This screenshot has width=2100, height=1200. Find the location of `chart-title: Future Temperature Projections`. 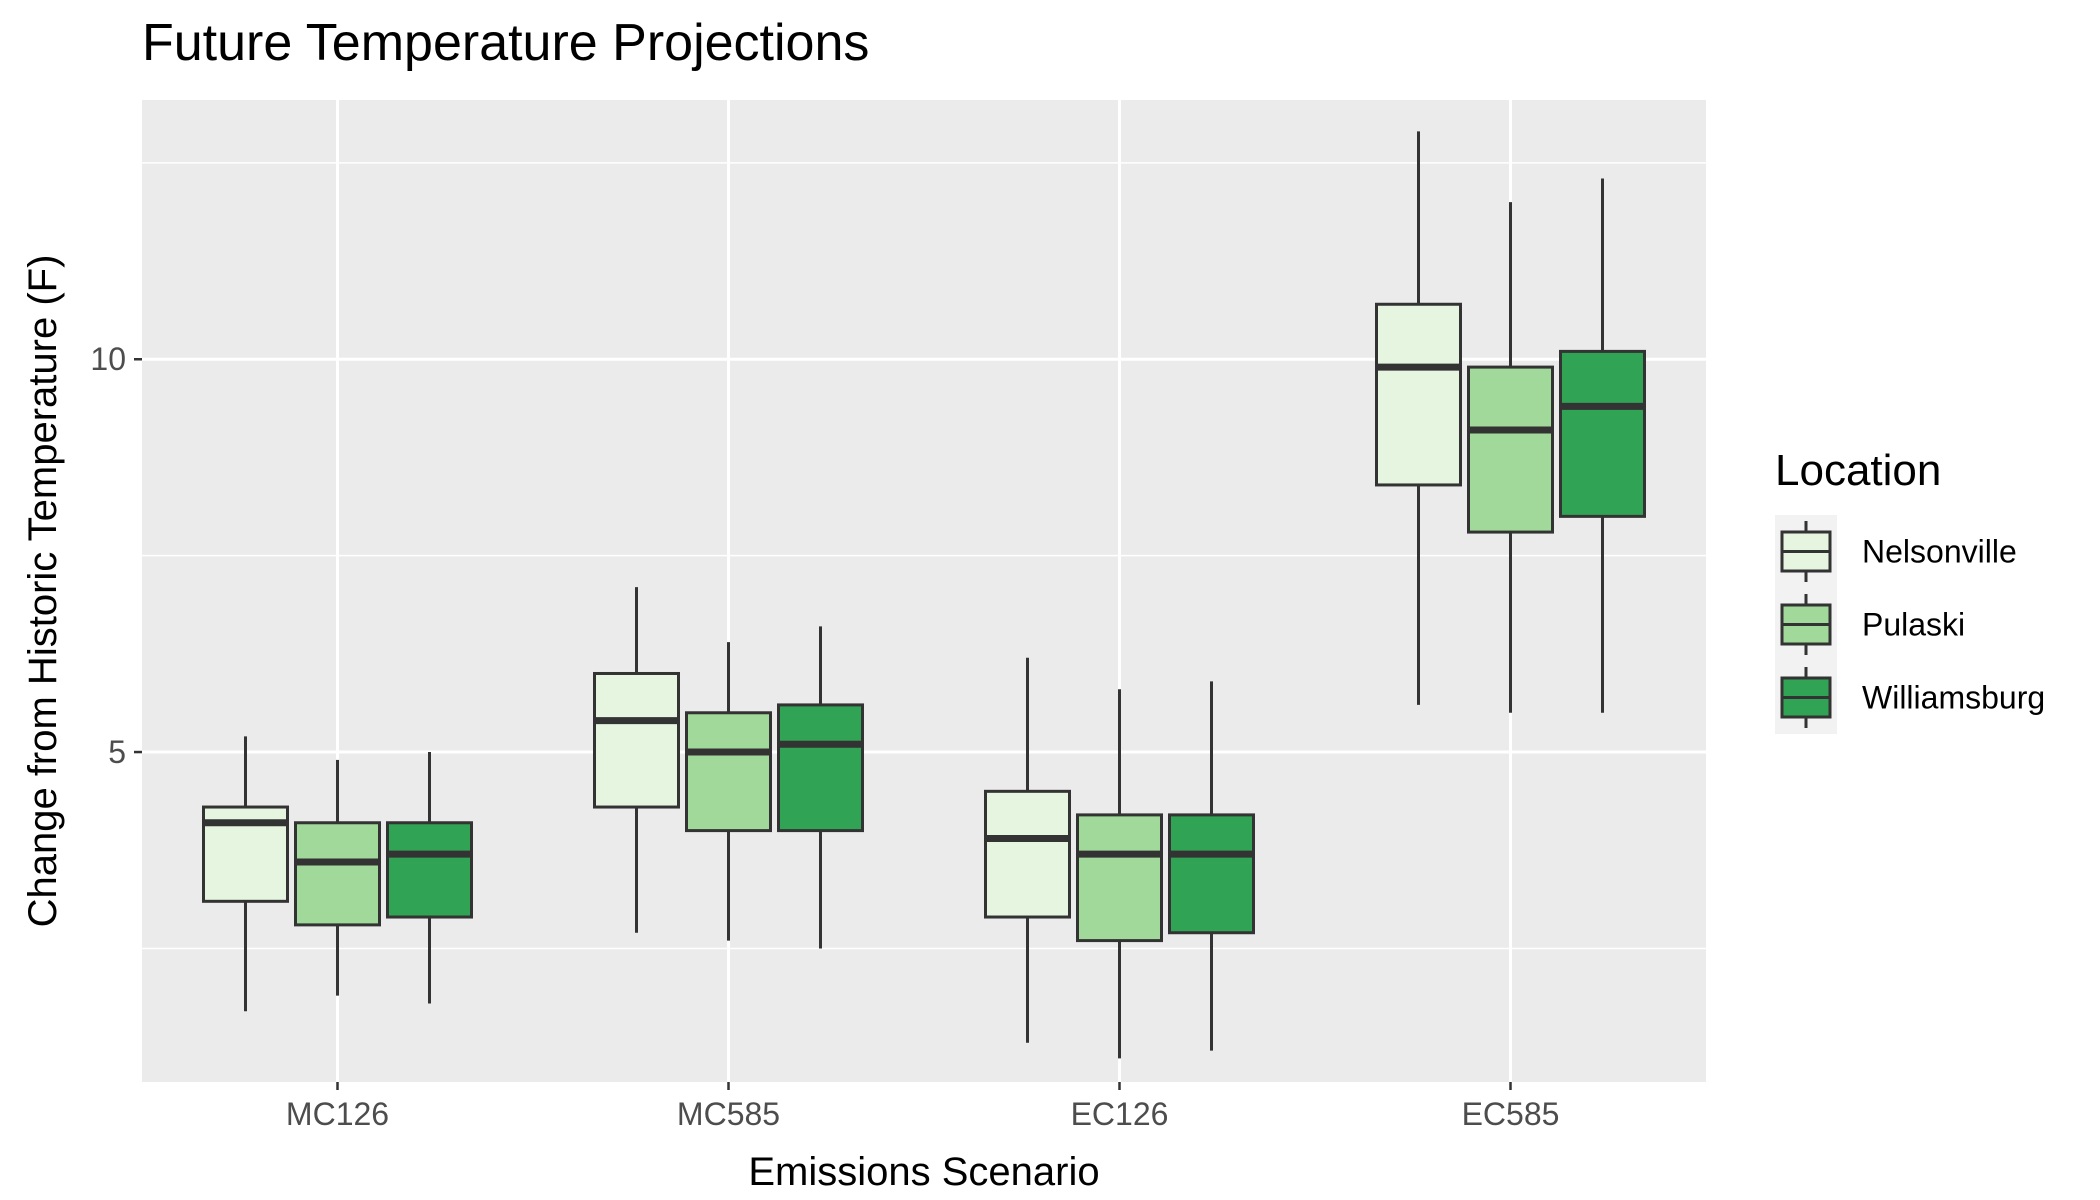

chart-title: Future Temperature Projections is located at coordinates (505, 43).